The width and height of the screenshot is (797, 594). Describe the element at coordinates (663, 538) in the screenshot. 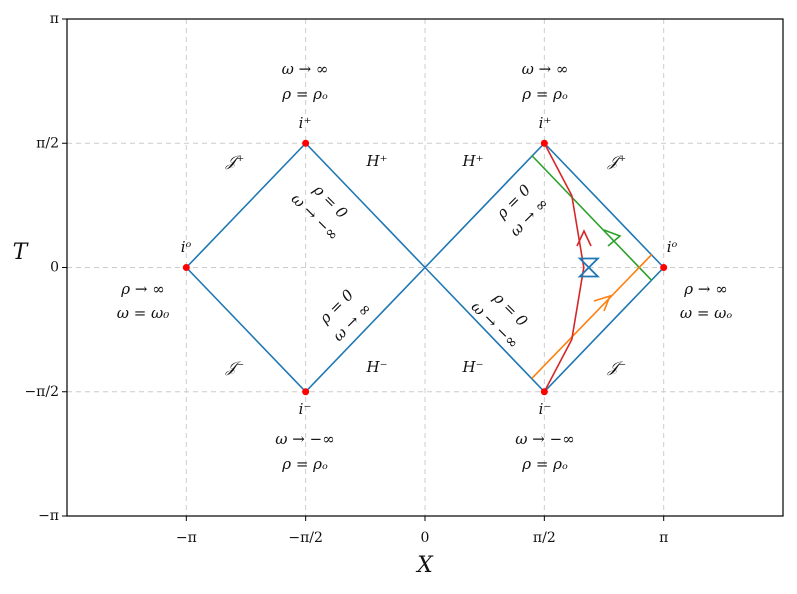

I see `x-tick-label: π` at that location.